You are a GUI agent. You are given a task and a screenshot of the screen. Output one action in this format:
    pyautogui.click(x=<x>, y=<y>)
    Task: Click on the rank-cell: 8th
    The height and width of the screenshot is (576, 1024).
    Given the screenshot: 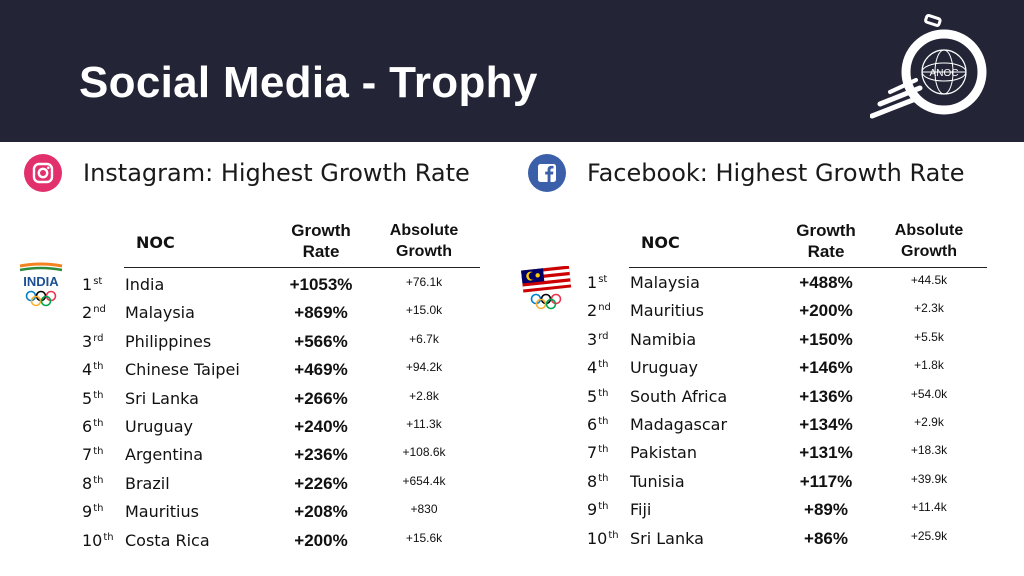 What is the action you would take?
    pyautogui.click(x=597, y=481)
    